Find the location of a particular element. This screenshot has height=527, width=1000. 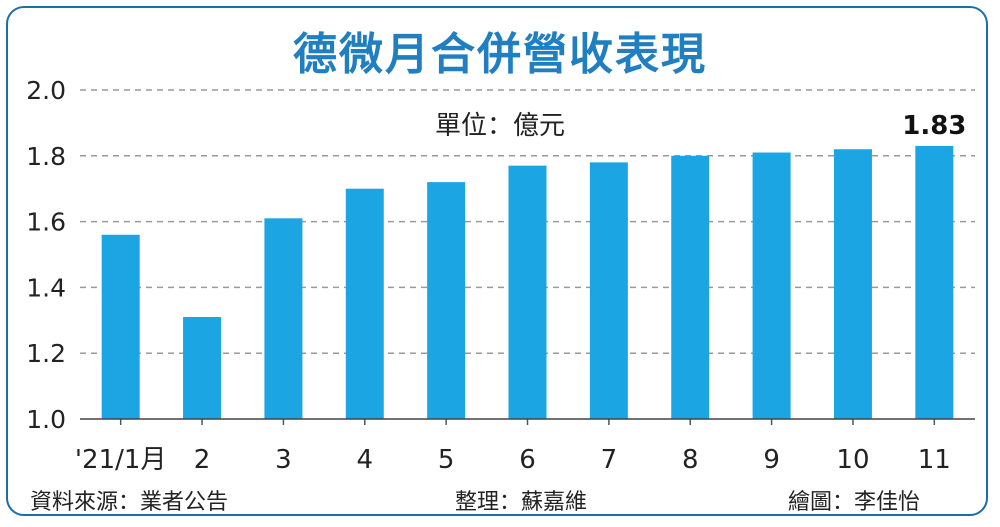

y-tick-label: 1.8 is located at coordinates (46, 156).